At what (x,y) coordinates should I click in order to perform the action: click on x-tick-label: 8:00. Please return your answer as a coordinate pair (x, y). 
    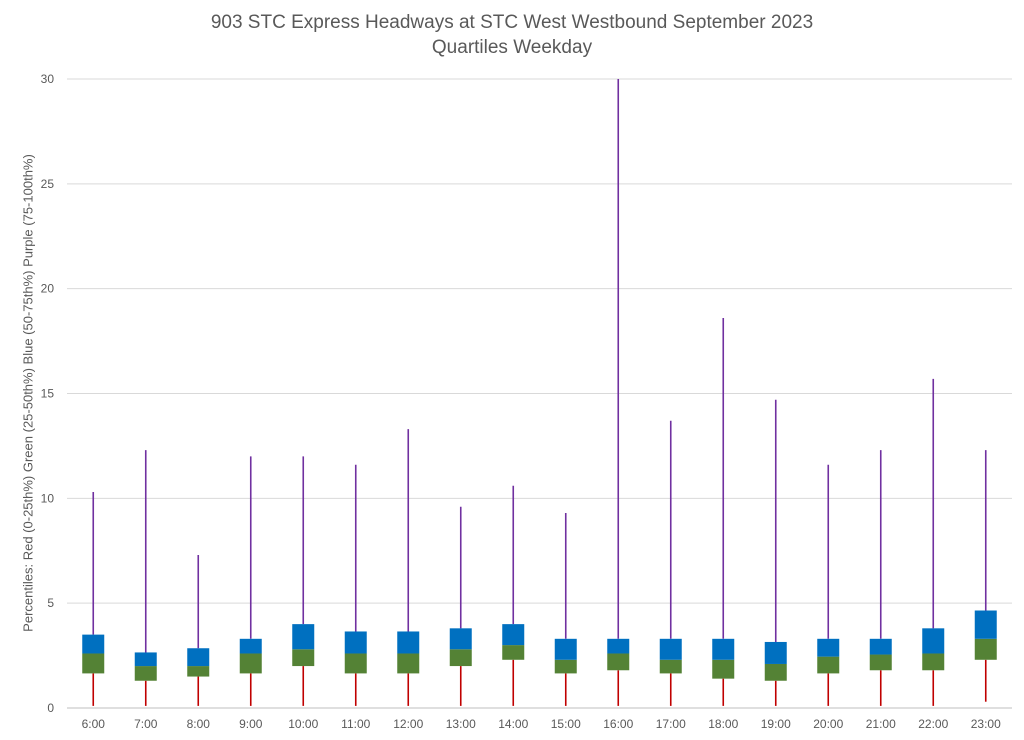
    Looking at the image, I should click on (199, 724).